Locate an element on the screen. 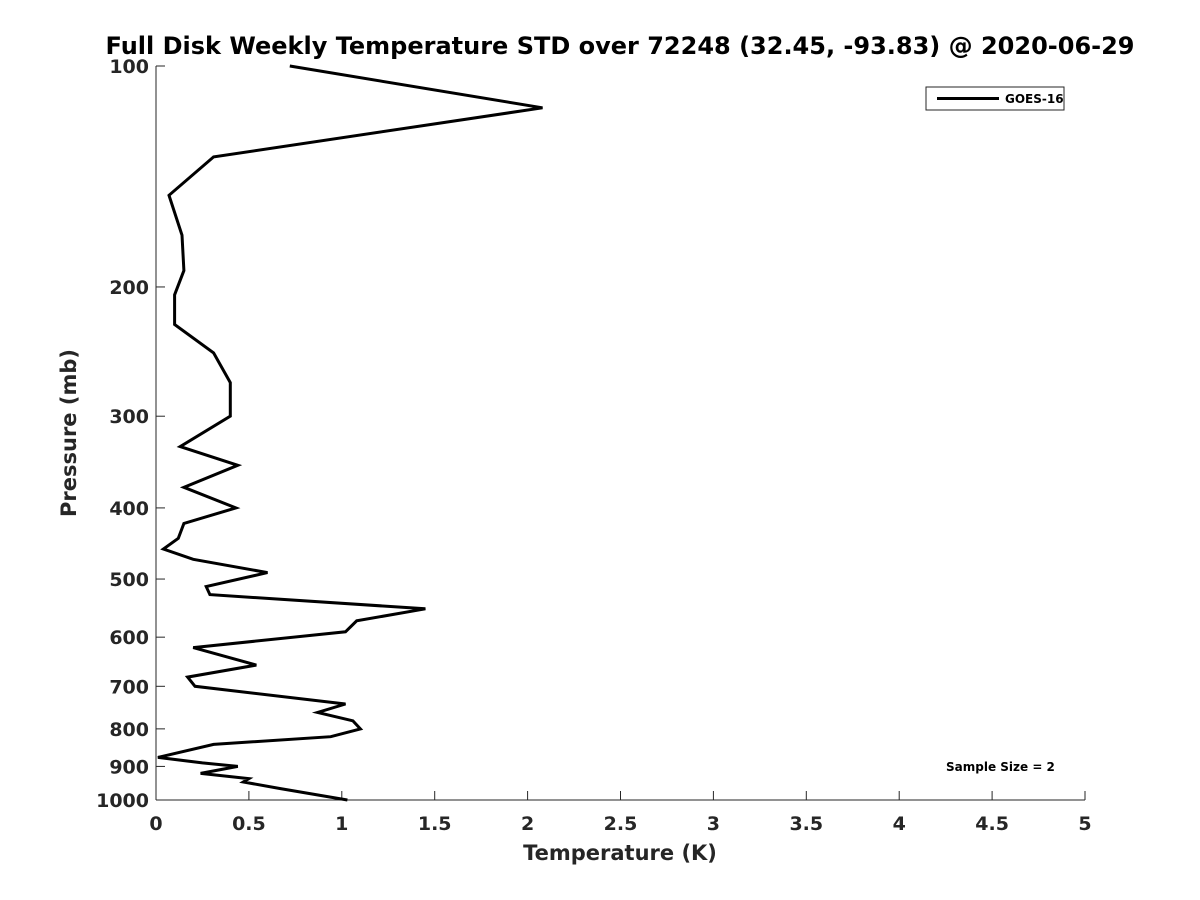 The width and height of the screenshot is (1200, 900). x-tick-label-3: 3 is located at coordinates (713, 824).